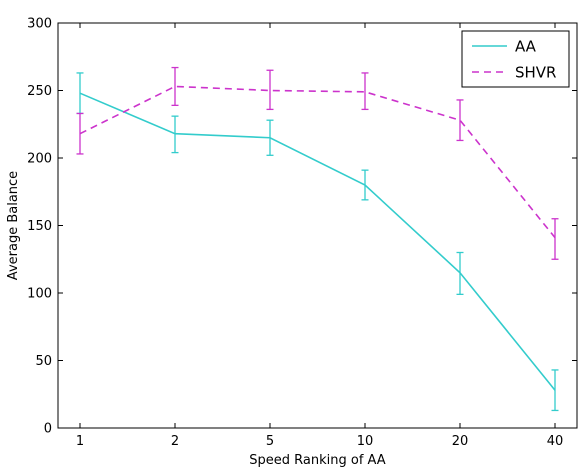 Image resolution: width=581 pixels, height=472 pixels. What do you see at coordinates (39, 91) in the screenshot?
I see `y-tick-label: 250` at bounding box center [39, 91].